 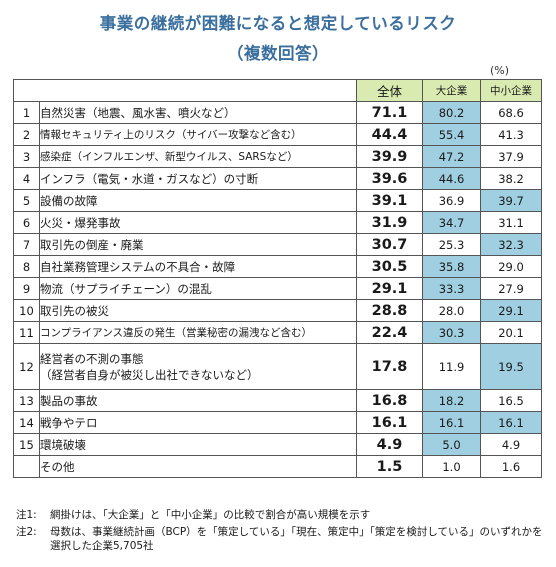 What do you see at coordinates (138, 112) in the screenshot?
I see `risk-item-label: 自然災害（地震、風水害、噴火など）` at bounding box center [138, 112].